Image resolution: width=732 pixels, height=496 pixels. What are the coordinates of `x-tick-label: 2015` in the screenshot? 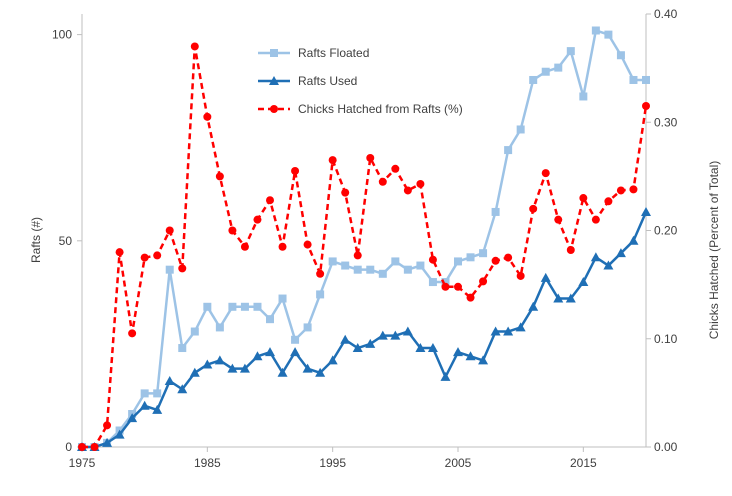 It's located at (583, 463).